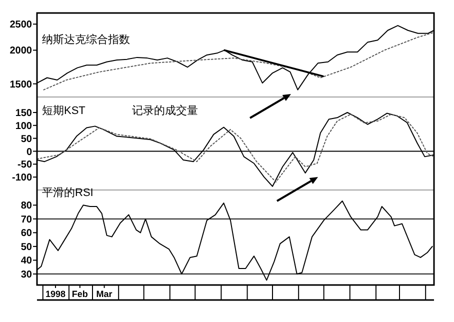  What do you see at coordinates (80, 294) in the screenshot?
I see `x-tick-label: Feb` at bounding box center [80, 294].